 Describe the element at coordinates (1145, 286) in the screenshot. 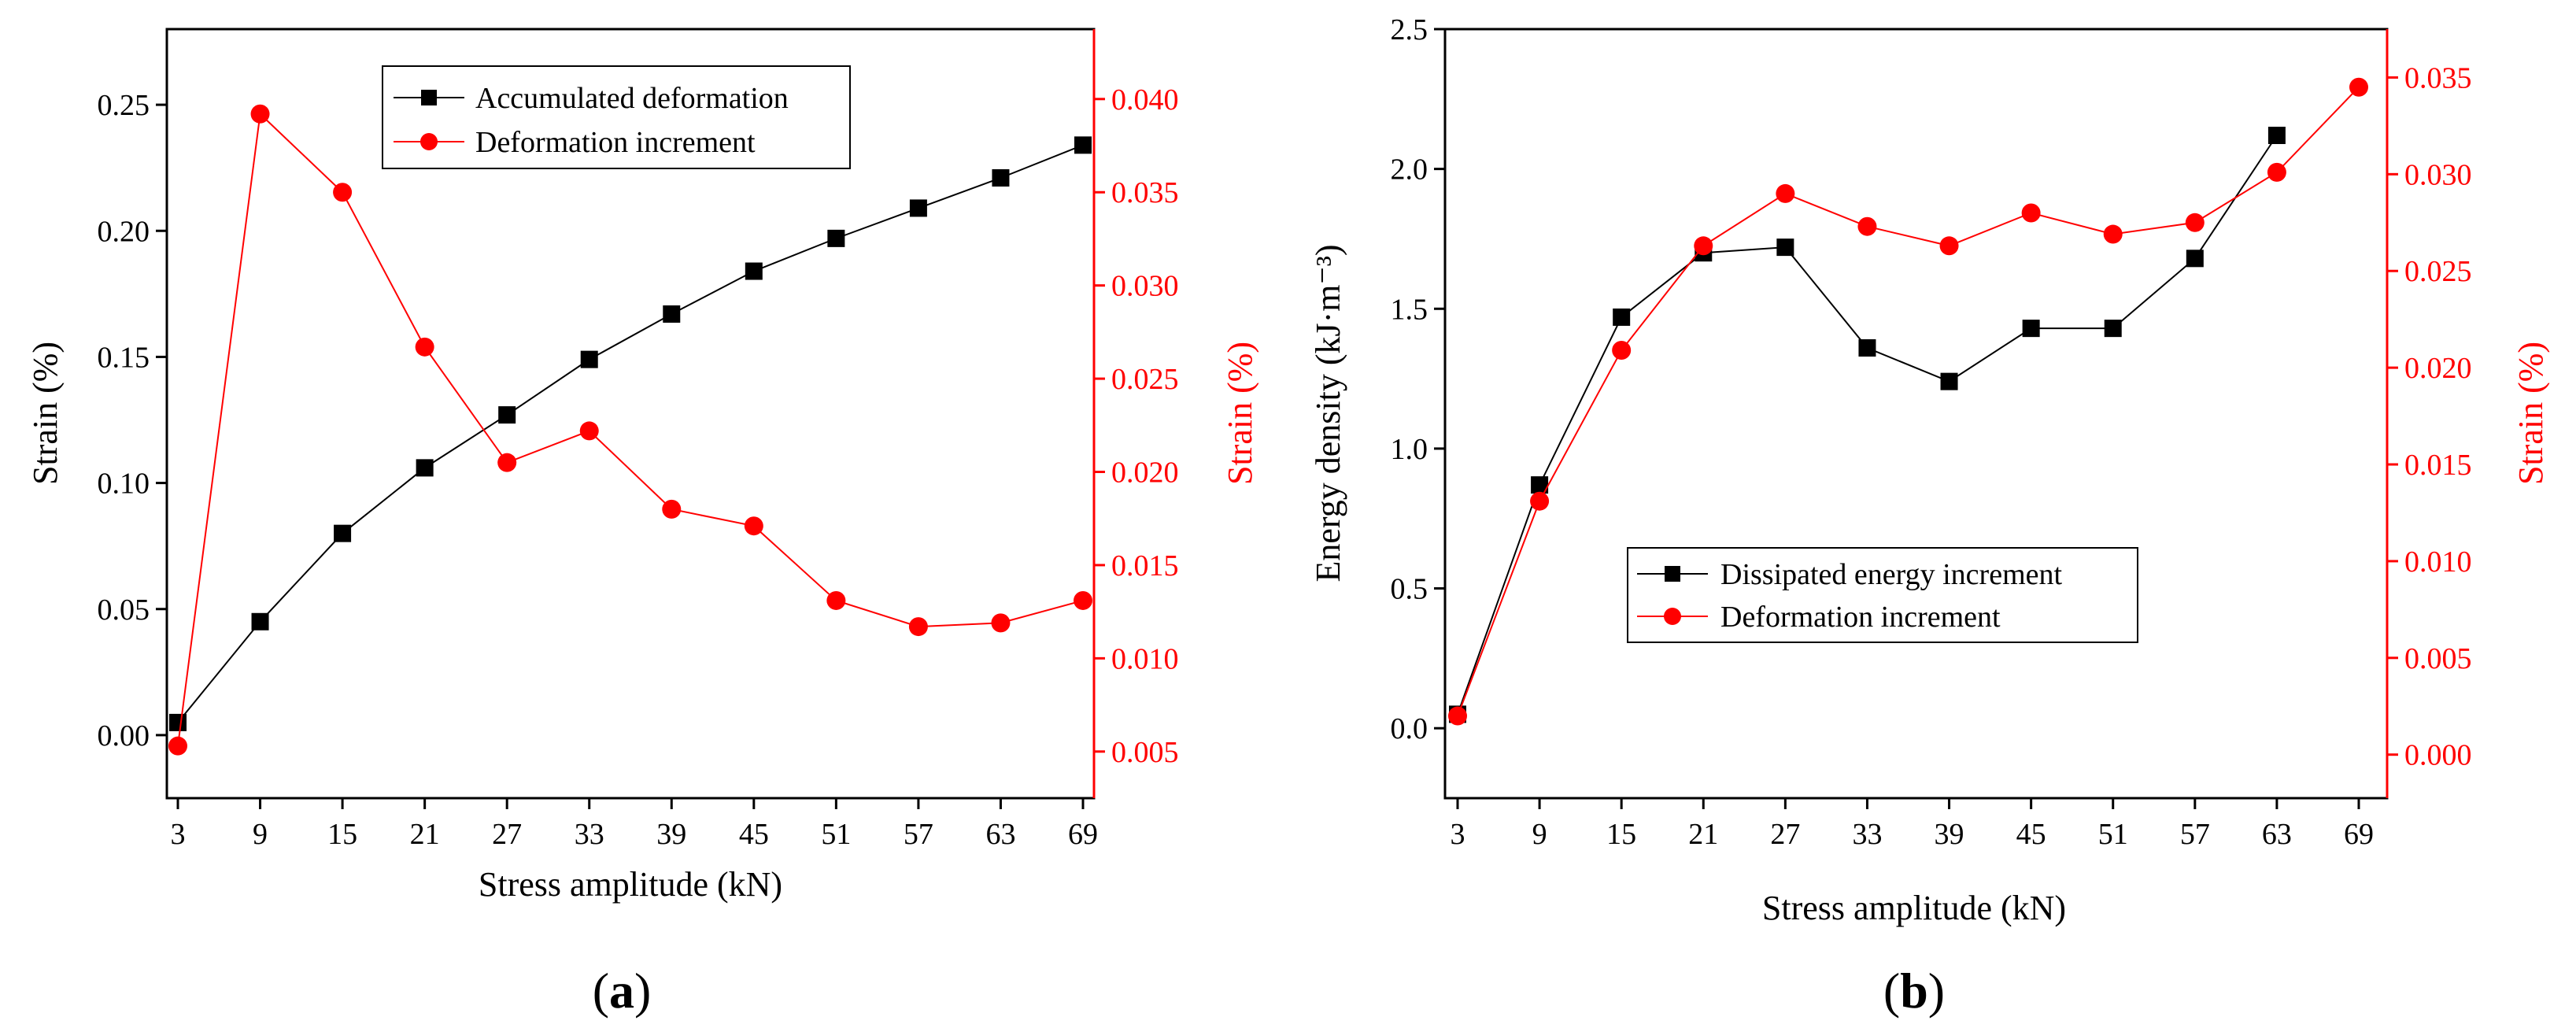

I see `chart-a-y-right-tick-label: 0.030` at that location.